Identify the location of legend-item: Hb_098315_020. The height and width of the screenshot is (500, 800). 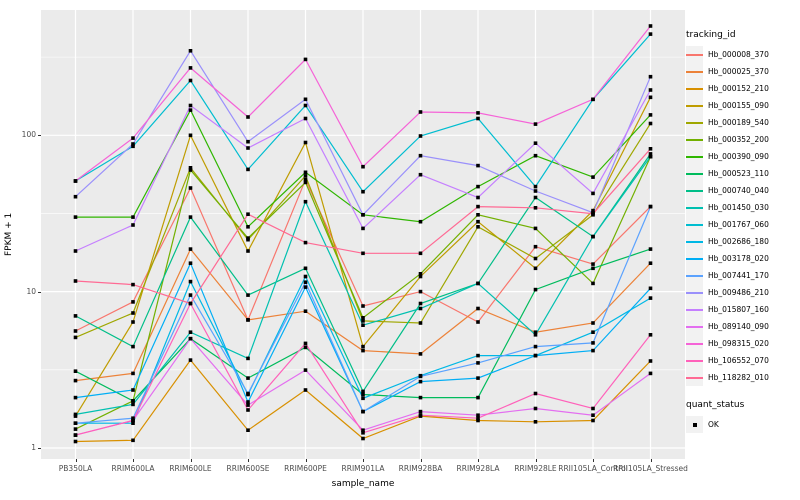
(742, 343).